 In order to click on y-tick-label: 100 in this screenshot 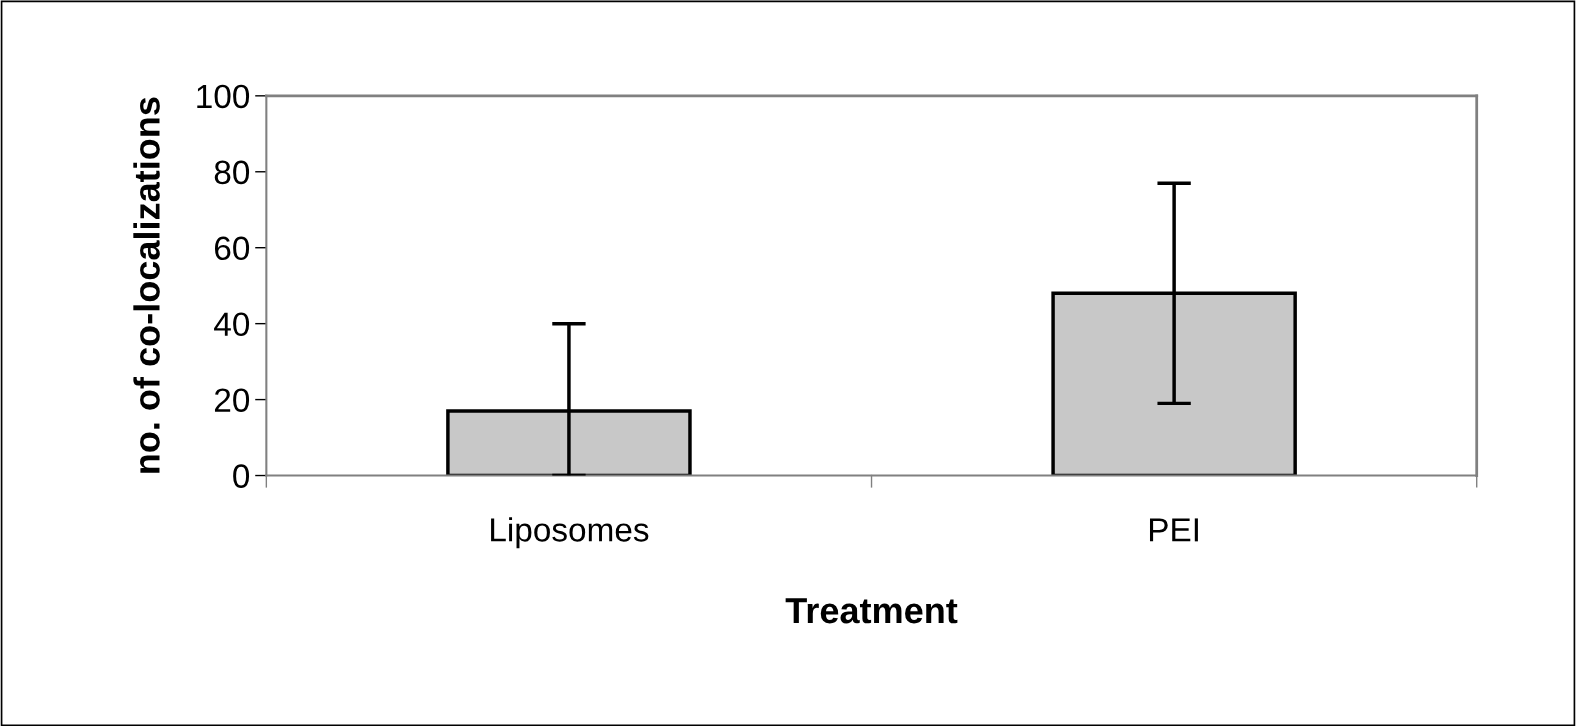, I will do `click(223, 96)`.